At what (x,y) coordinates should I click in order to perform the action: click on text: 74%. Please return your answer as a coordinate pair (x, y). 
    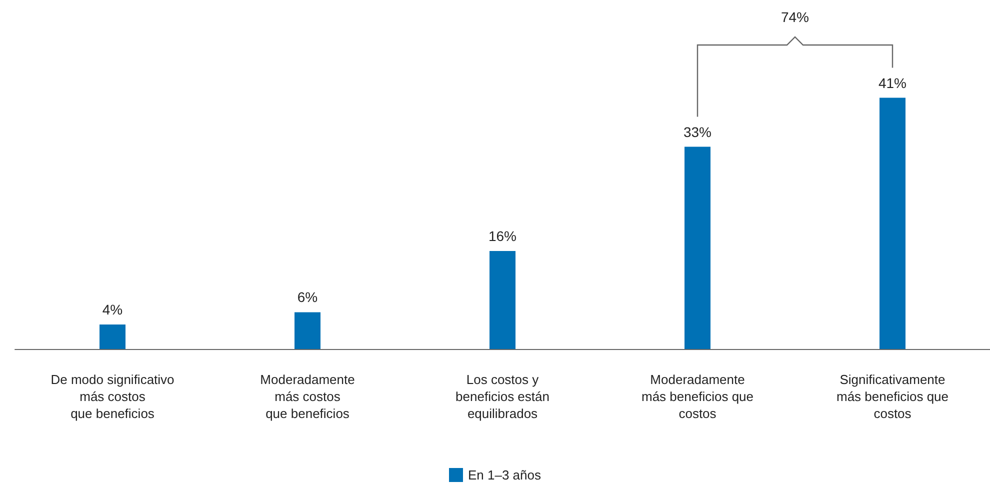
    Looking at the image, I should click on (795, 17).